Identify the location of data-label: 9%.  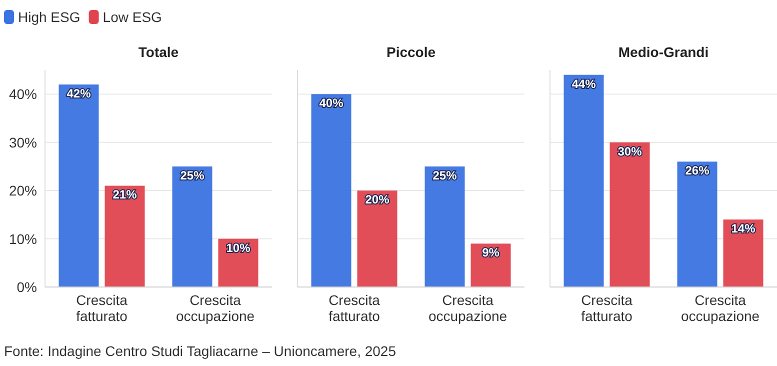
(491, 253).